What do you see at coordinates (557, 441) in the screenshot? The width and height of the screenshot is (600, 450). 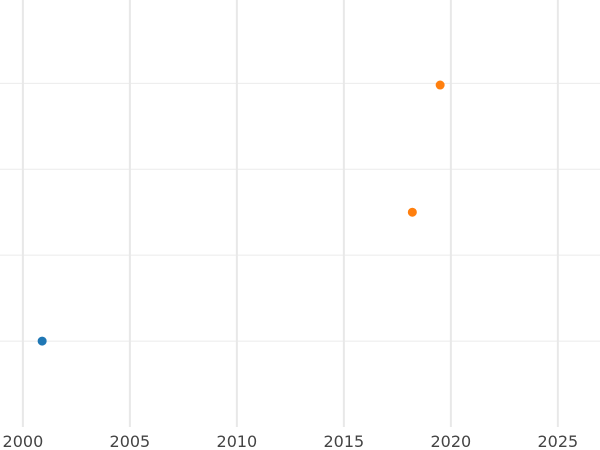 I see `x-tick-label: 2025` at bounding box center [557, 441].